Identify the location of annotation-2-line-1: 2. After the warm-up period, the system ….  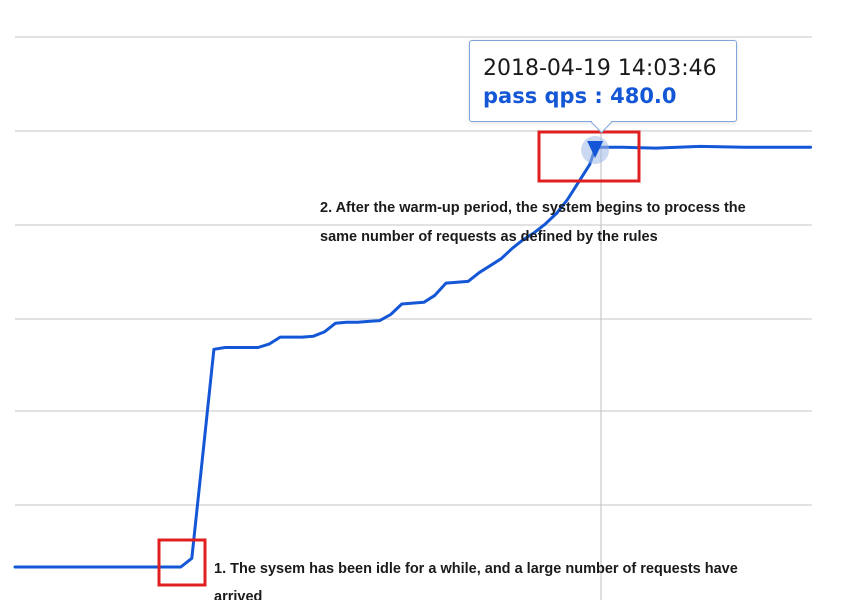
(533, 208).